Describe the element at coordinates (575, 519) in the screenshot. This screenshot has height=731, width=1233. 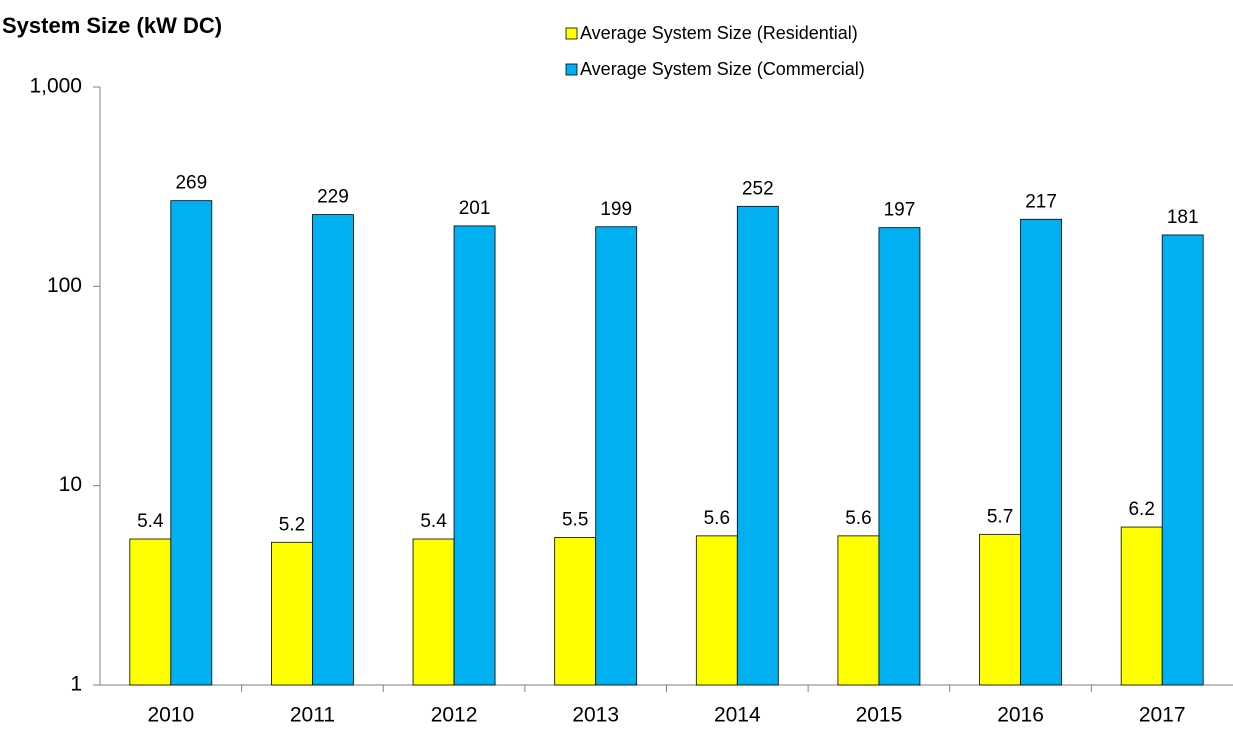
I see `value-label: 5.5` at that location.